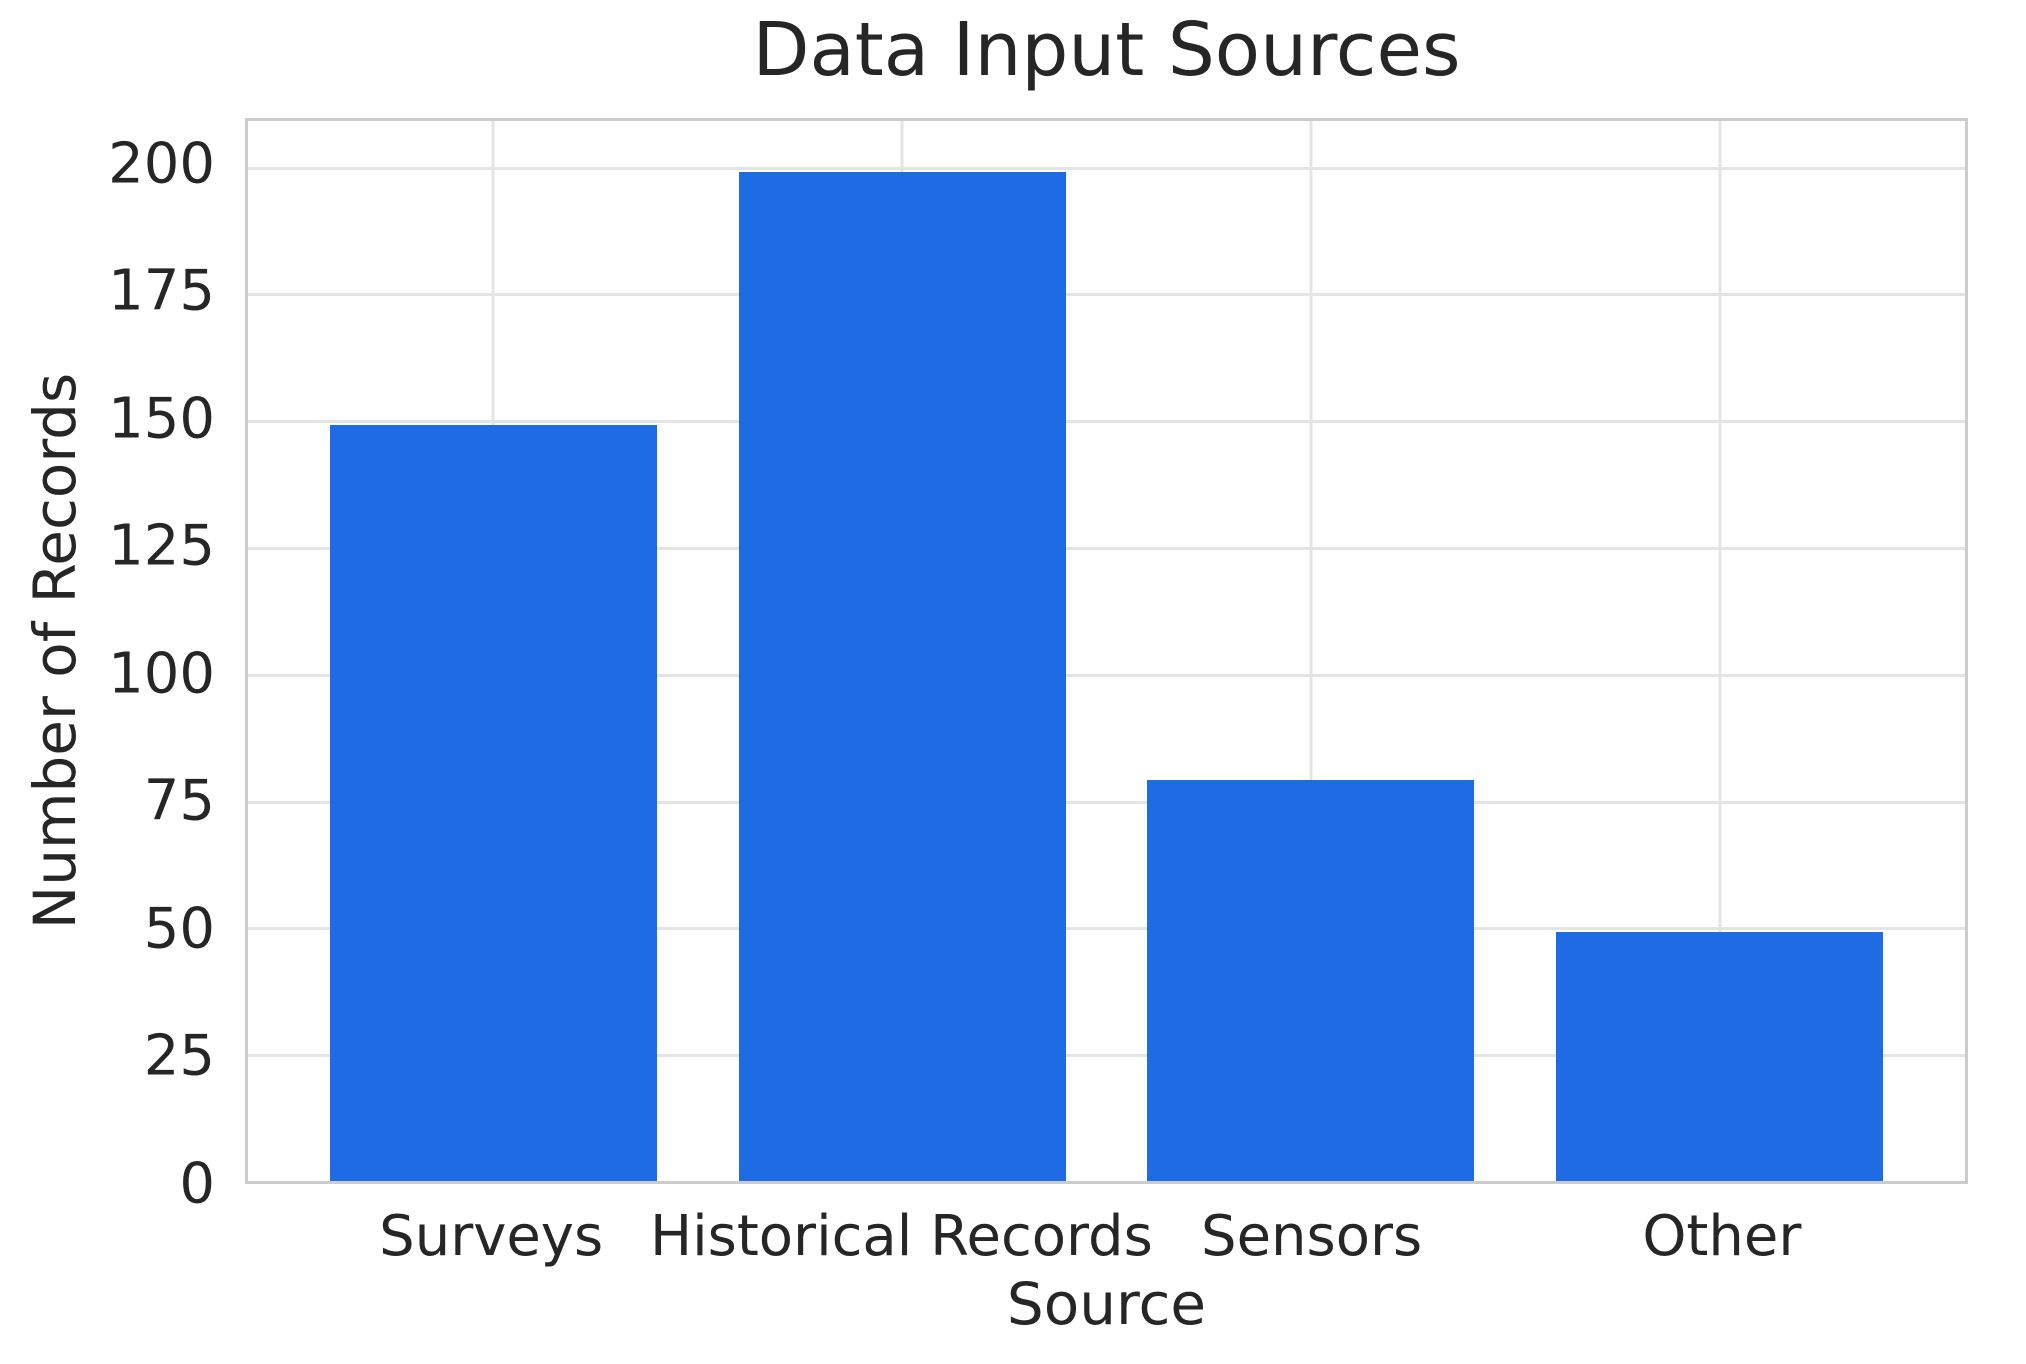 This screenshot has height=1364, width=2026. Describe the element at coordinates (179, 1056) in the screenshot. I see `y-tick-label: 25` at that location.